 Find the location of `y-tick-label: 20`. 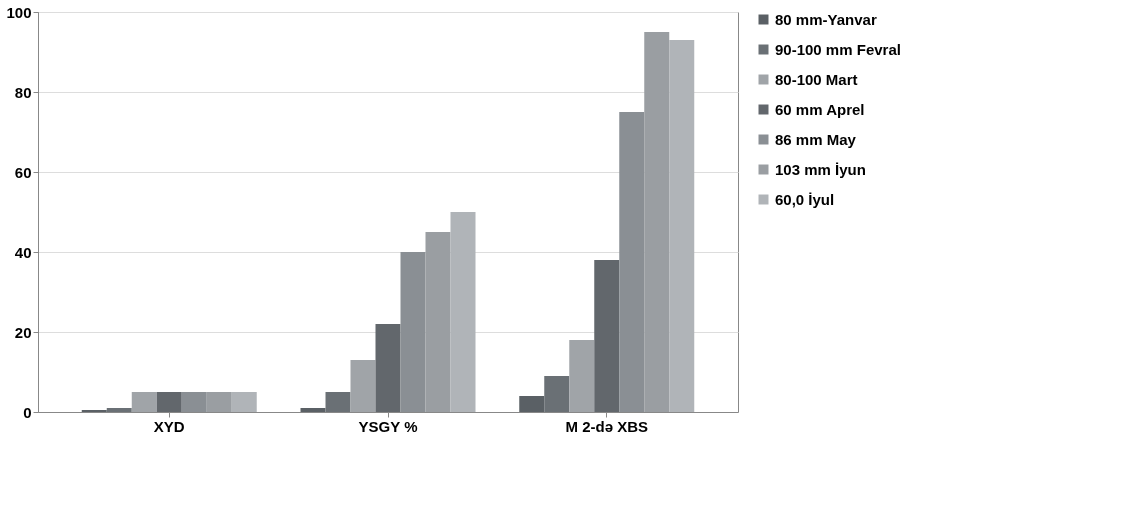

y-tick-label: 20 is located at coordinates (23, 332).